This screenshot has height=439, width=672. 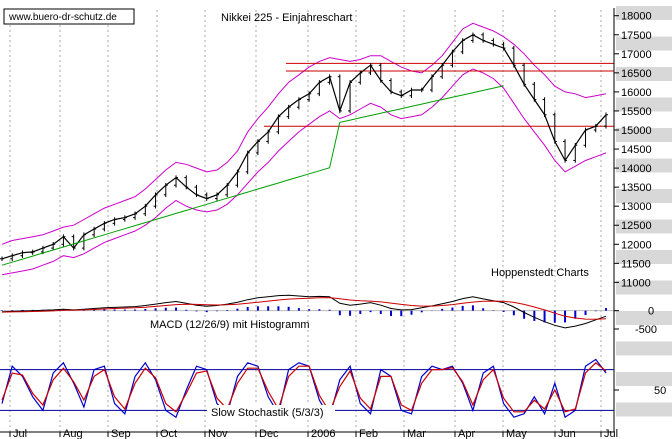 I want to click on macd-line, so click(x=304, y=311).